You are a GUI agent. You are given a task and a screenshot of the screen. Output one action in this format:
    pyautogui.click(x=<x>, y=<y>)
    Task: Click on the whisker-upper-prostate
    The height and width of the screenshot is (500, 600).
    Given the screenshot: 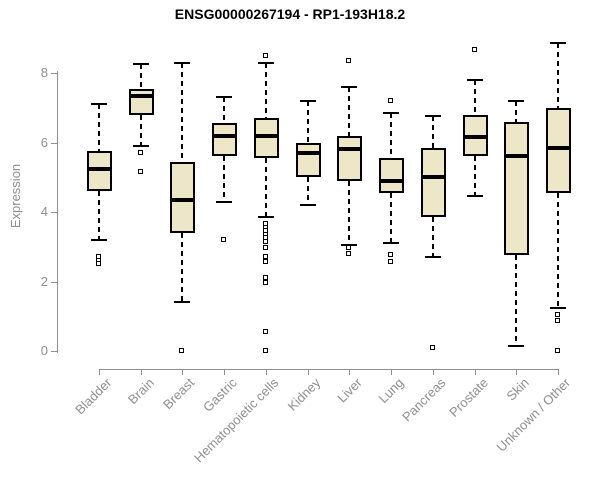 What is the action you would take?
    pyautogui.click(x=475, y=97)
    